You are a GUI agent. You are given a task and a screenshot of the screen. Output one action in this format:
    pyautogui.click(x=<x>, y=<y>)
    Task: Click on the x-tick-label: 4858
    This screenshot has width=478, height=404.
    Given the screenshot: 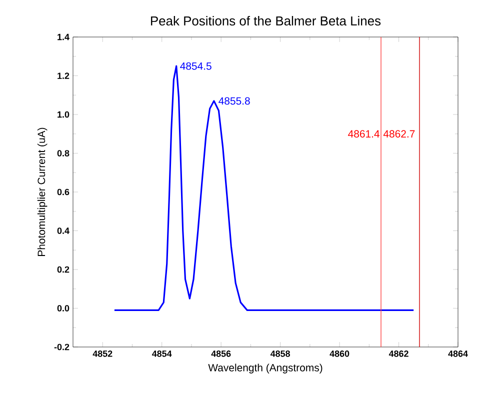 What is the action you would take?
    pyautogui.click(x=280, y=353)
    